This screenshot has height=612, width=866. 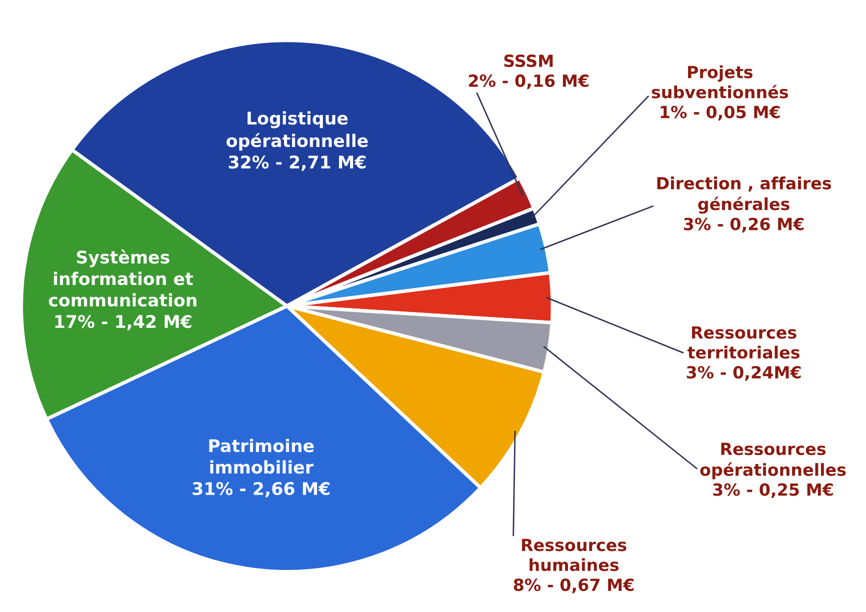 I want to click on slice-label: Direction , affaires générales, so click(x=744, y=195).